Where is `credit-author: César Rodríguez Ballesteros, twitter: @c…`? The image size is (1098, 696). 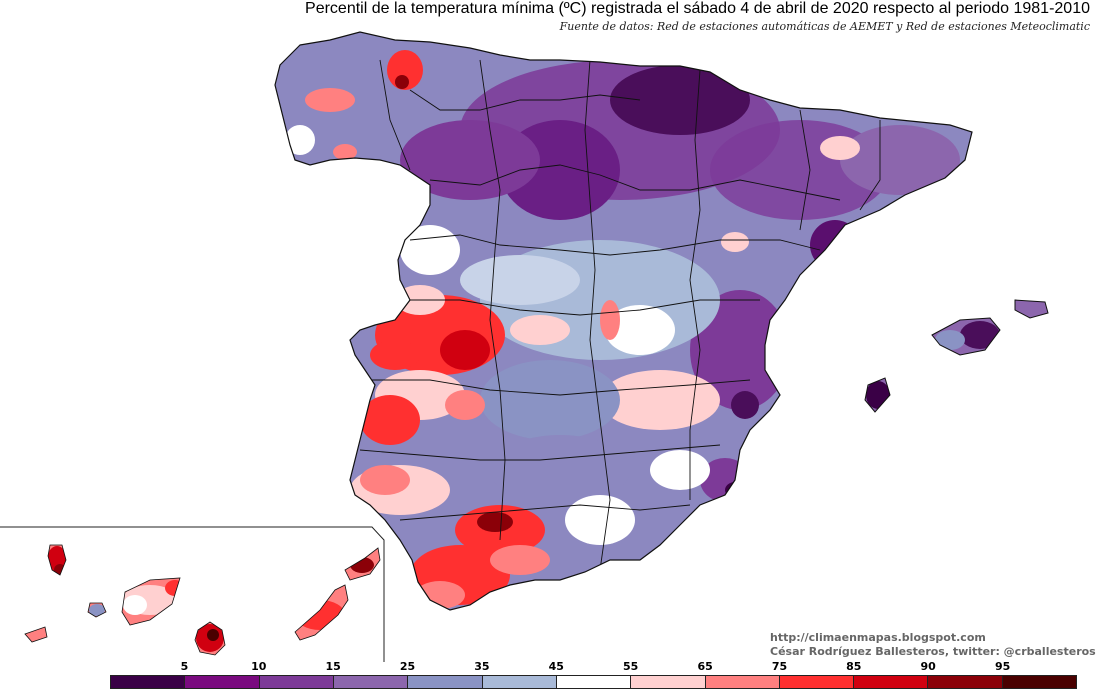
credit-author: César Rodríguez Ballesteros, twitter: @c… is located at coordinates (933, 651).